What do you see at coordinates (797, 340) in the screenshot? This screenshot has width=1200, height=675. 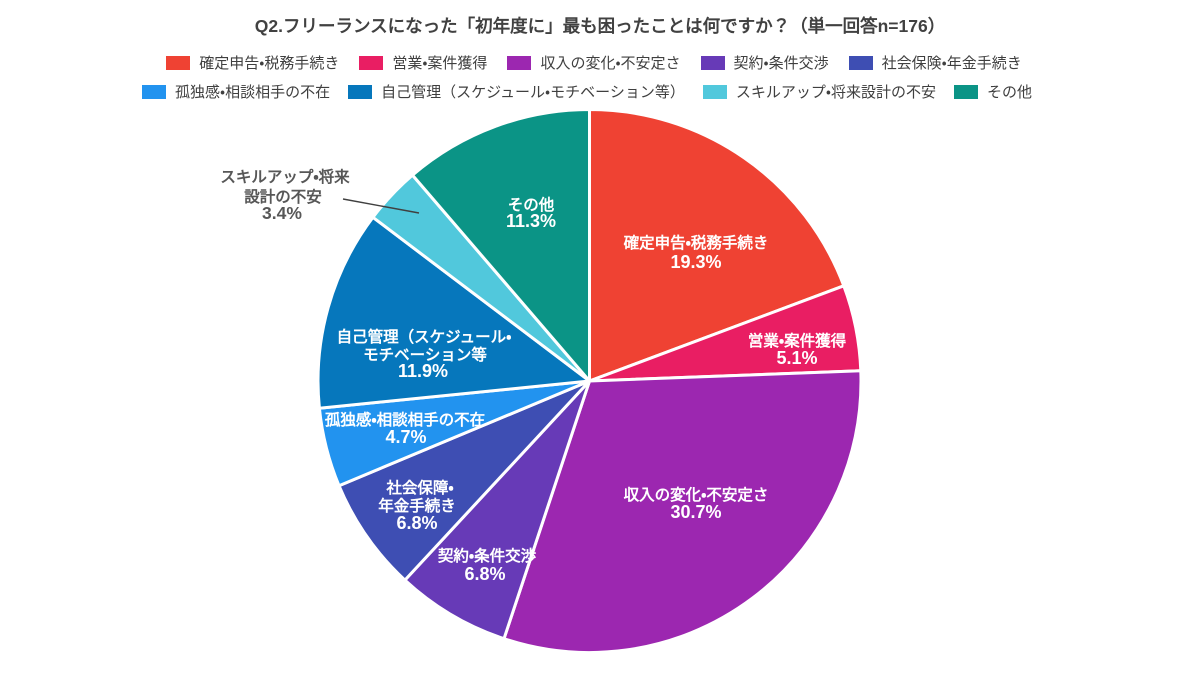 I see `svg-text: 営業・案件獲得` at bounding box center [797, 340].